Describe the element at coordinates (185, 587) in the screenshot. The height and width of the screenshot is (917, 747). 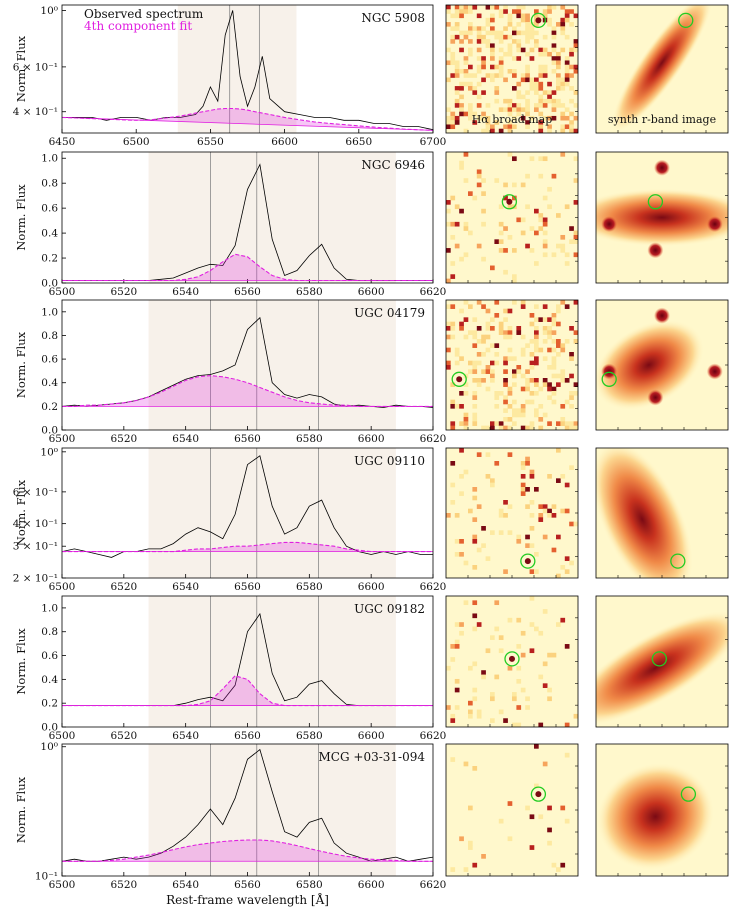
I see `x-tick-label: 6540` at that location.